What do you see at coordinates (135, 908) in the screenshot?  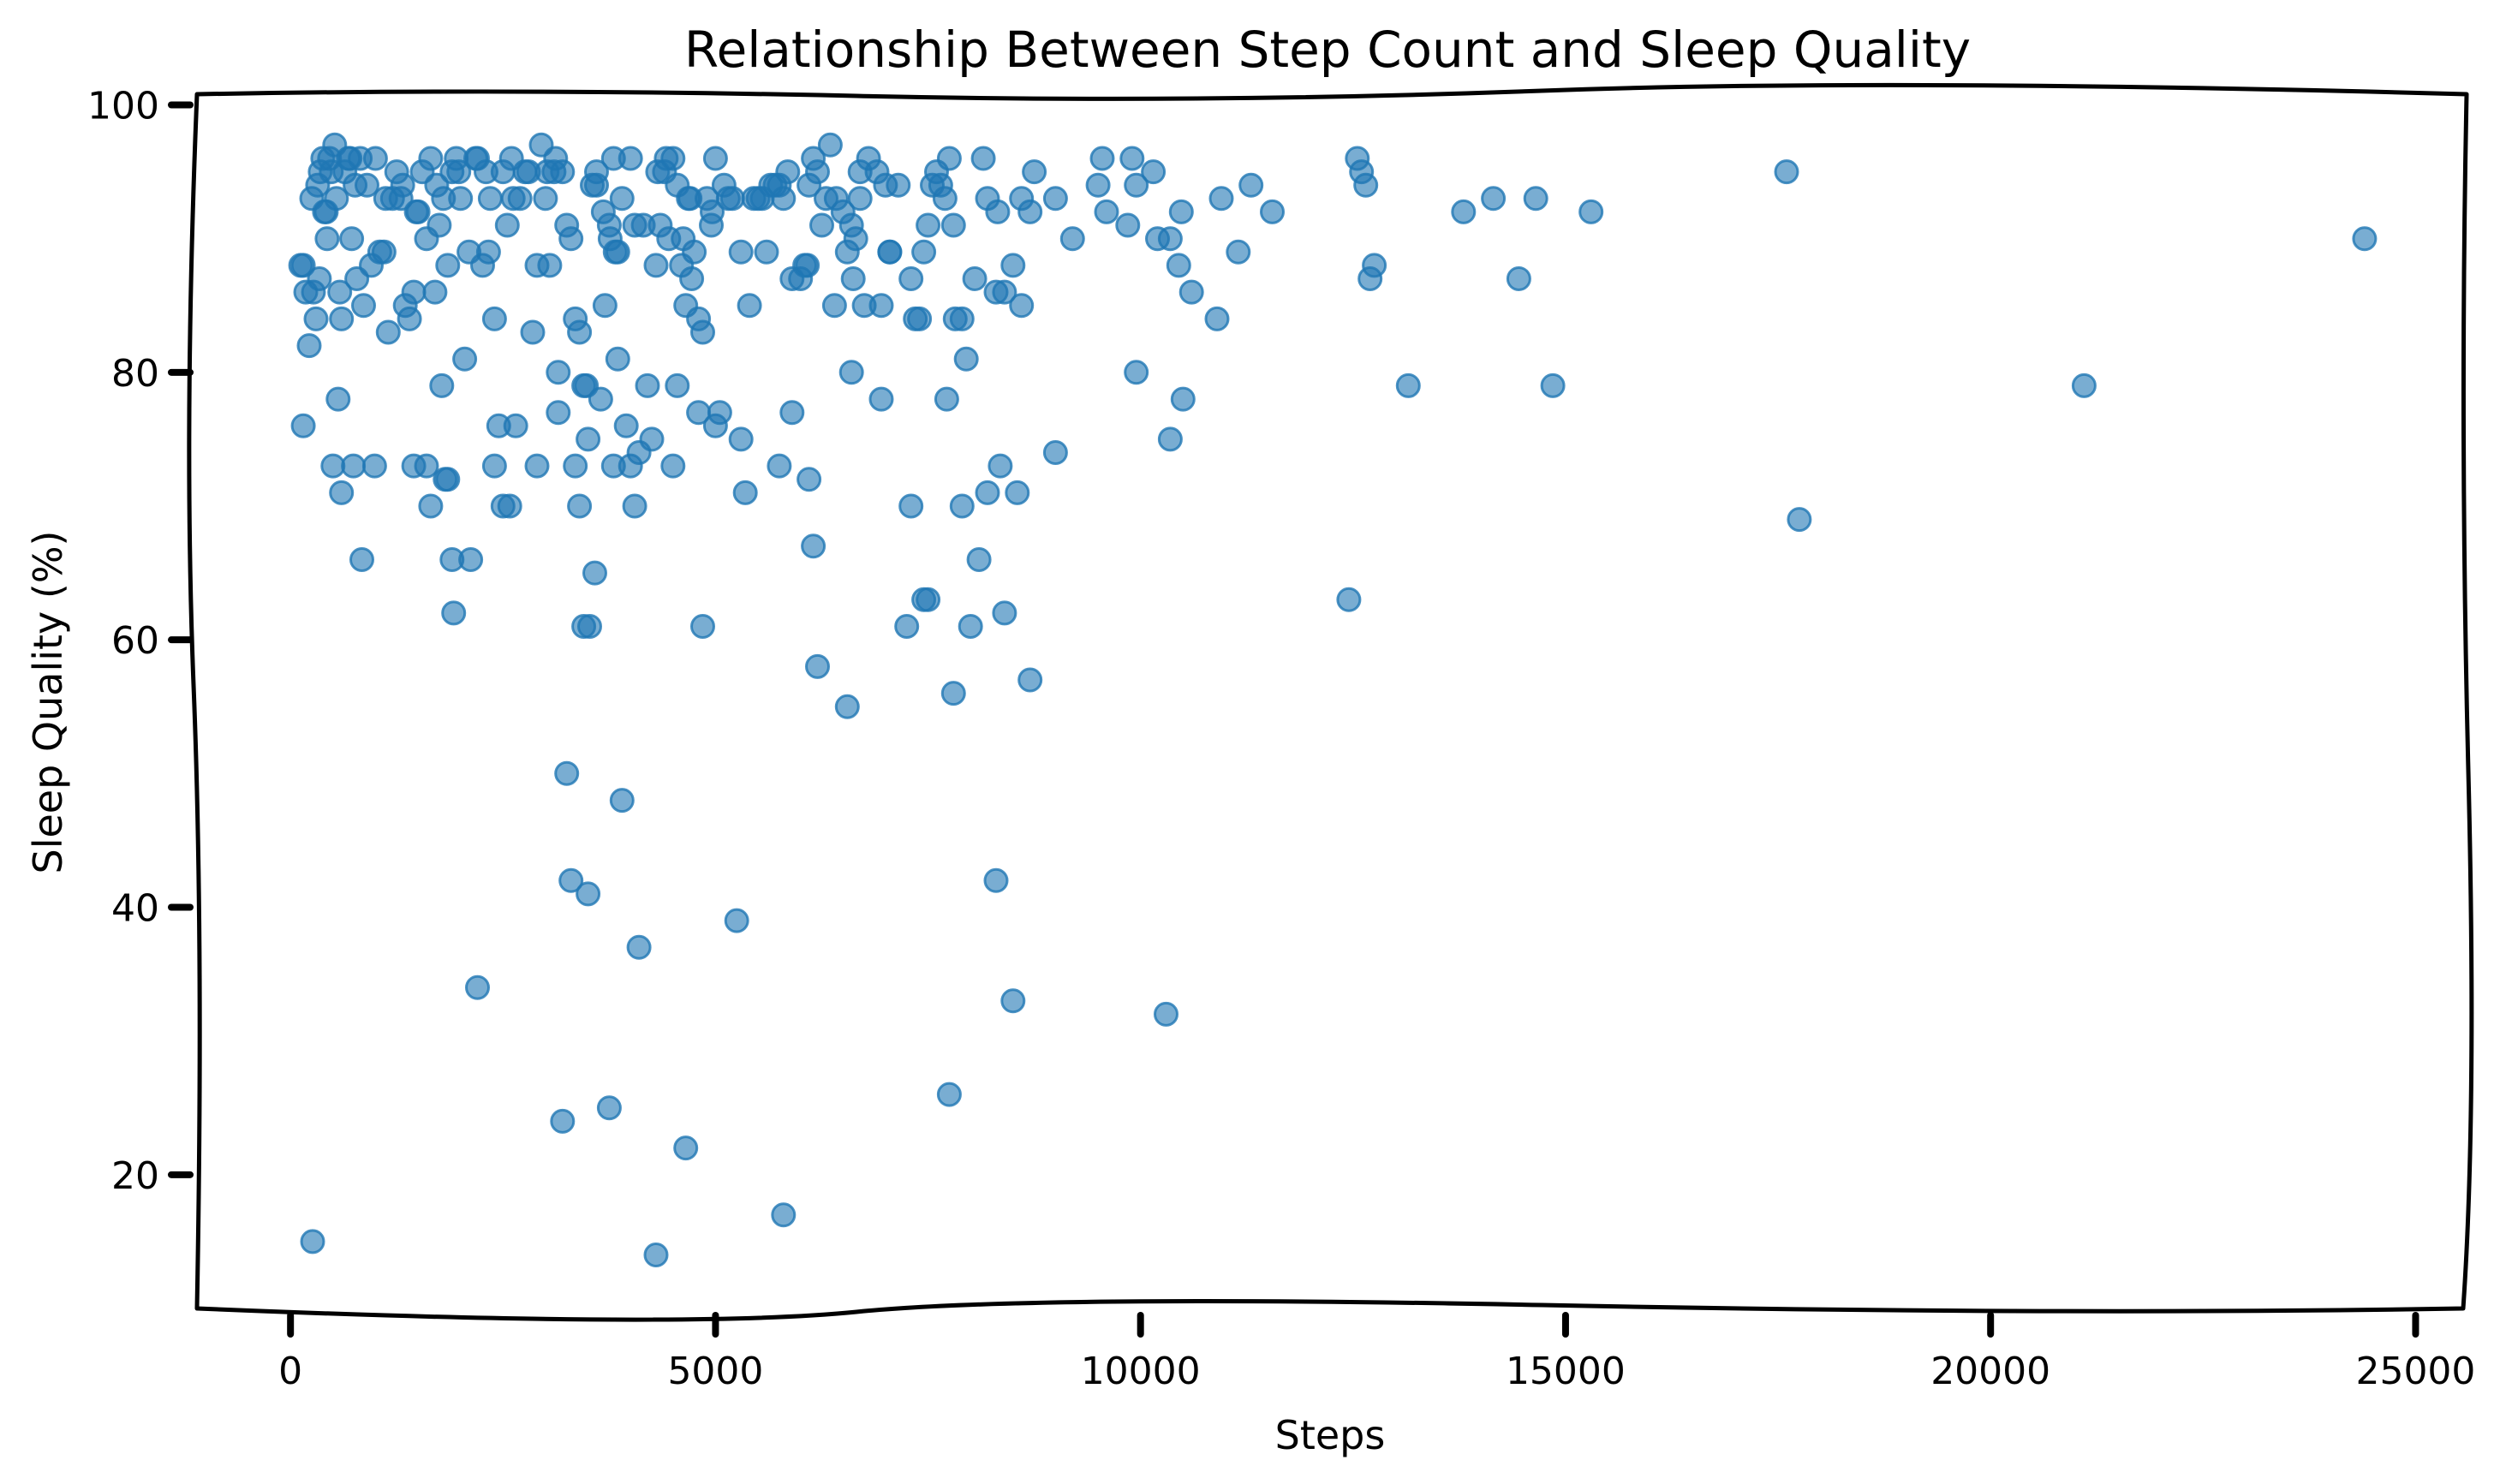 I see `y-tick-label: 40` at bounding box center [135, 908].